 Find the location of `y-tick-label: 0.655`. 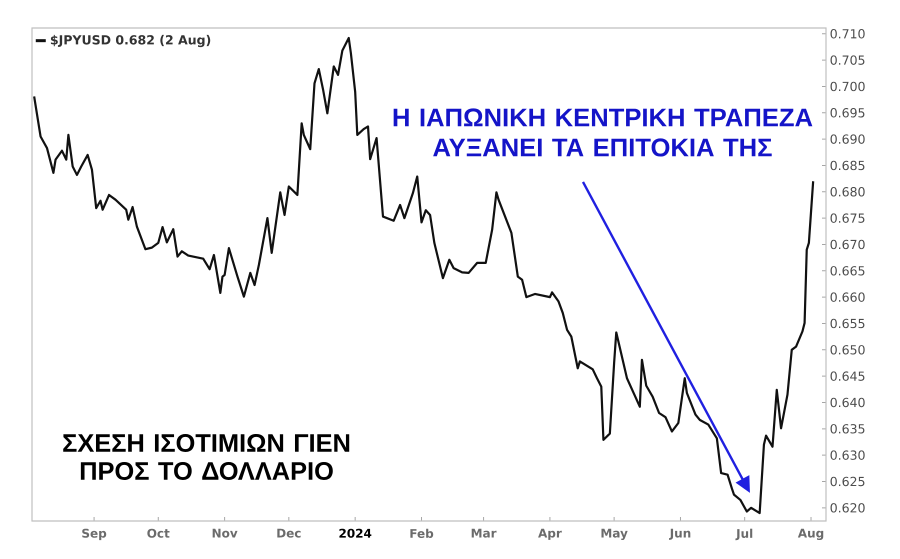

y-tick-label: 0.655 is located at coordinates (847, 323).